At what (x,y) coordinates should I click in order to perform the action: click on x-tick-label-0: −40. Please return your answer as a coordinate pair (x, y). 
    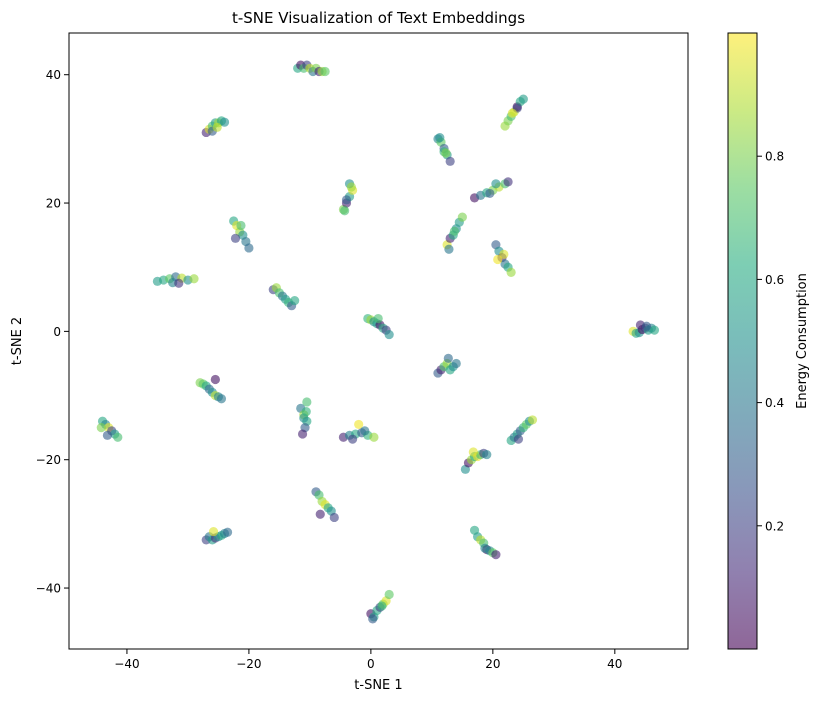
    Looking at the image, I should click on (126, 664).